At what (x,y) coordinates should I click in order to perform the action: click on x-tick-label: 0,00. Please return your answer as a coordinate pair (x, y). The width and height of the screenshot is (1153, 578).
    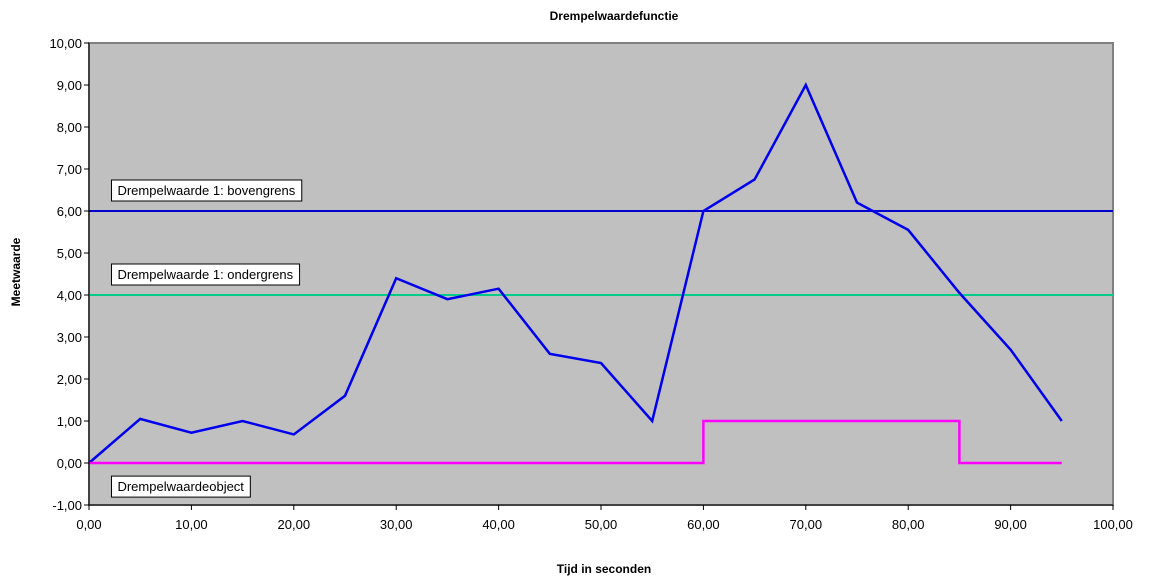
    Looking at the image, I should click on (88, 524).